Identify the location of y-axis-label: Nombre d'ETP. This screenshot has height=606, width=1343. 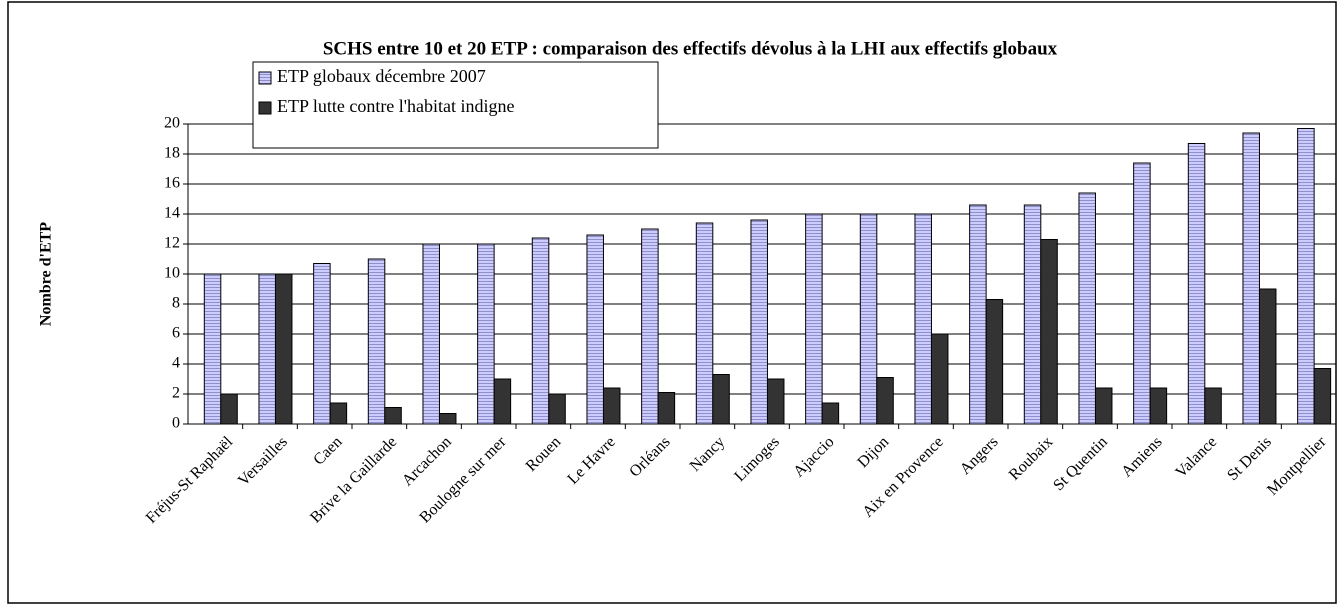
(46, 274).